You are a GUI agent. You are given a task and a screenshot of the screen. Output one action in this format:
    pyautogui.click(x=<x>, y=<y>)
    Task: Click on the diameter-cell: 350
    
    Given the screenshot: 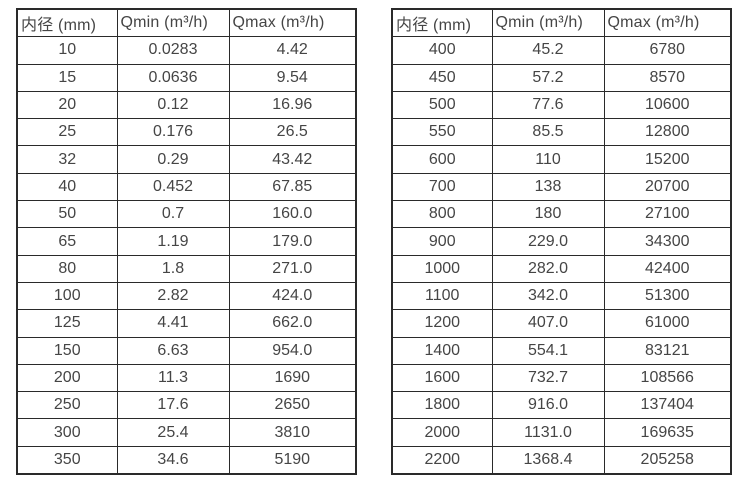 What is the action you would take?
    pyautogui.click(x=67, y=460)
    